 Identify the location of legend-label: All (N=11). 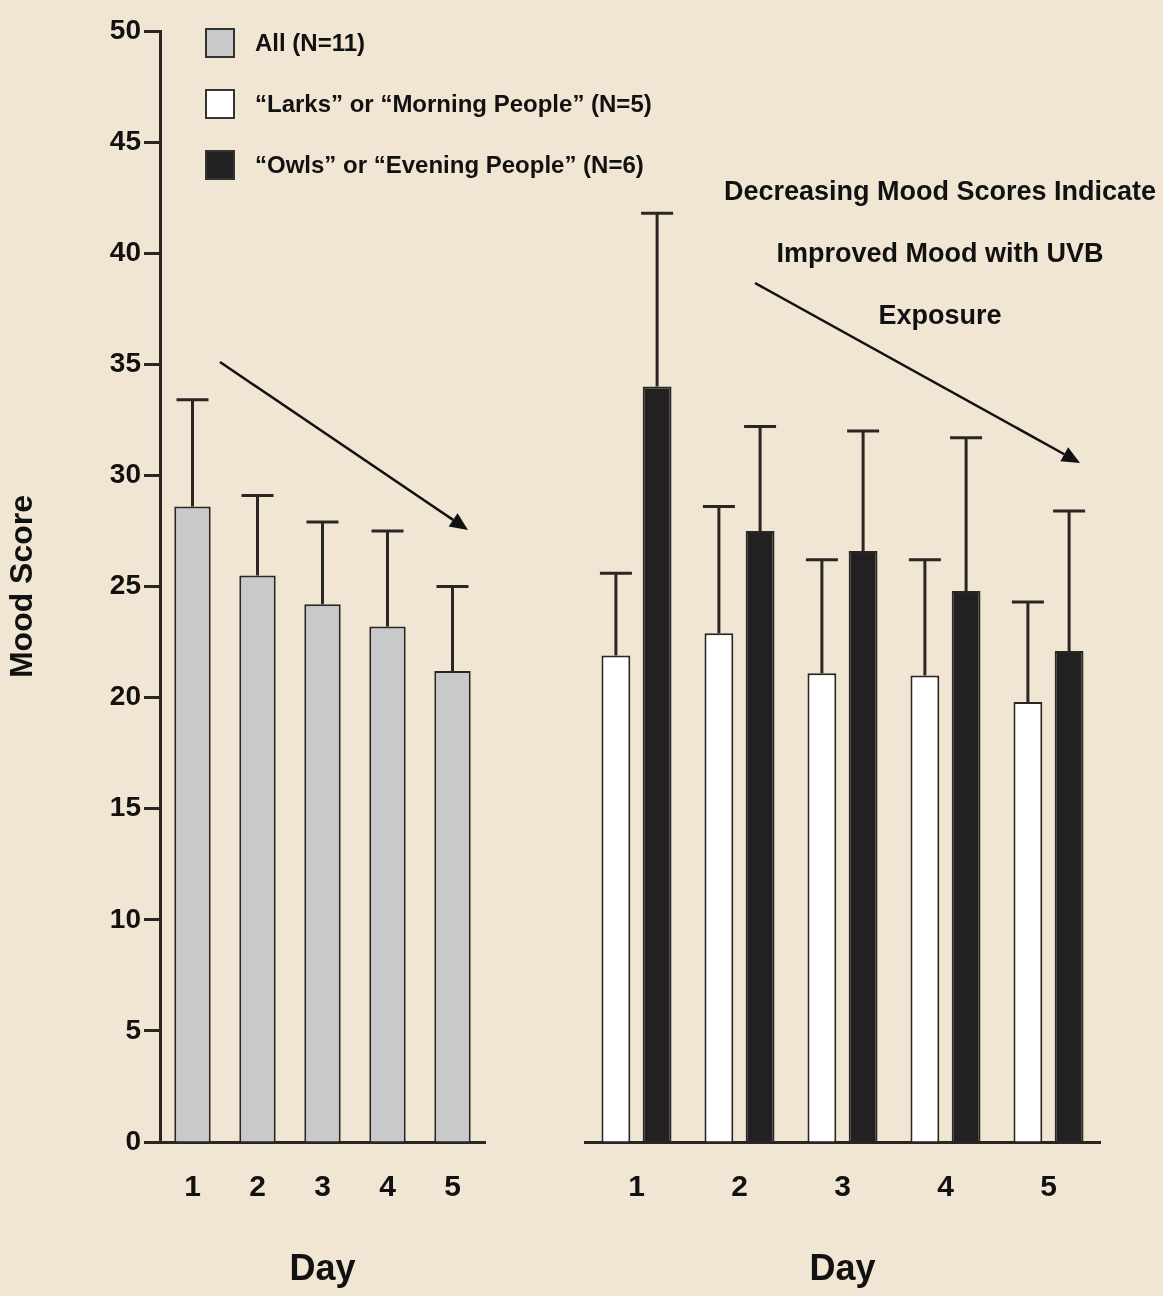
(310, 42).